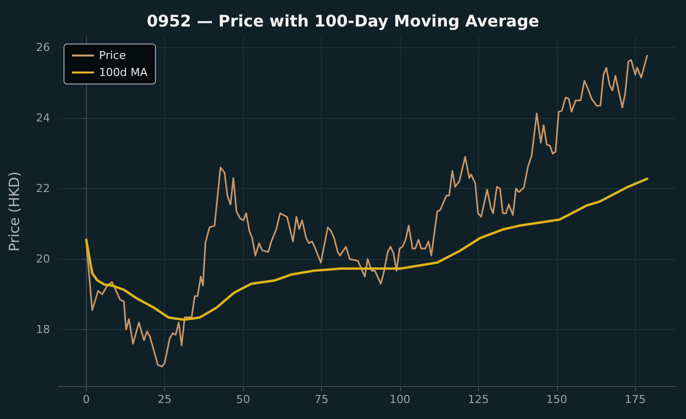 Image resolution: width=686 pixels, height=419 pixels. What do you see at coordinates (399, 399) in the screenshot?
I see `x-tick-label: 100` at bounding box center [399, 399].